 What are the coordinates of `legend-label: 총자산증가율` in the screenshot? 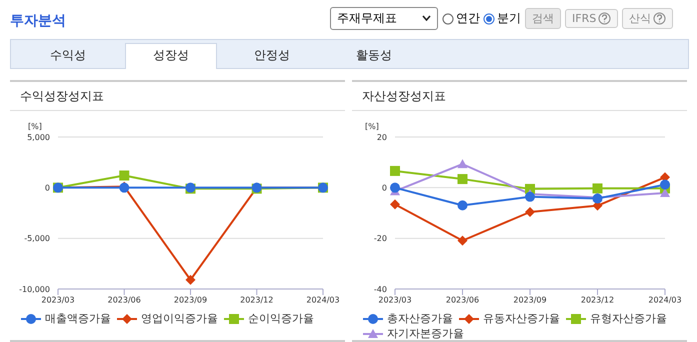 It's located at (419, 318).